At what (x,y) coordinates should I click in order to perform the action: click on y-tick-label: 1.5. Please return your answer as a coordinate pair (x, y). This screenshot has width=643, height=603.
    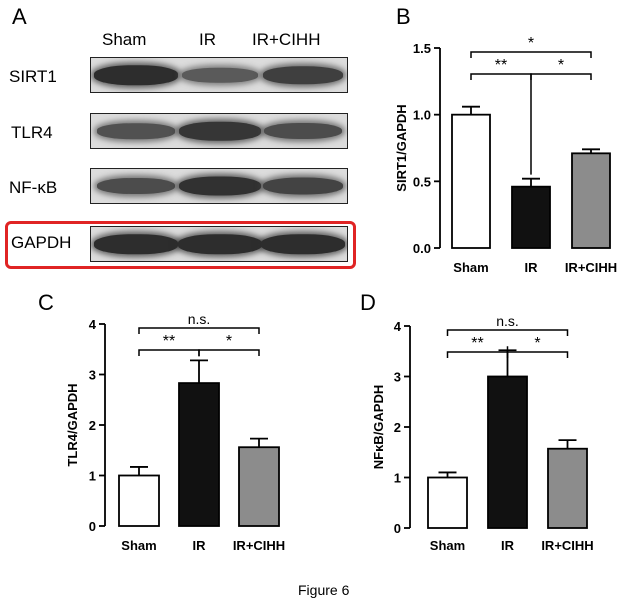
    Looking at the image, I should click on (422, 48).